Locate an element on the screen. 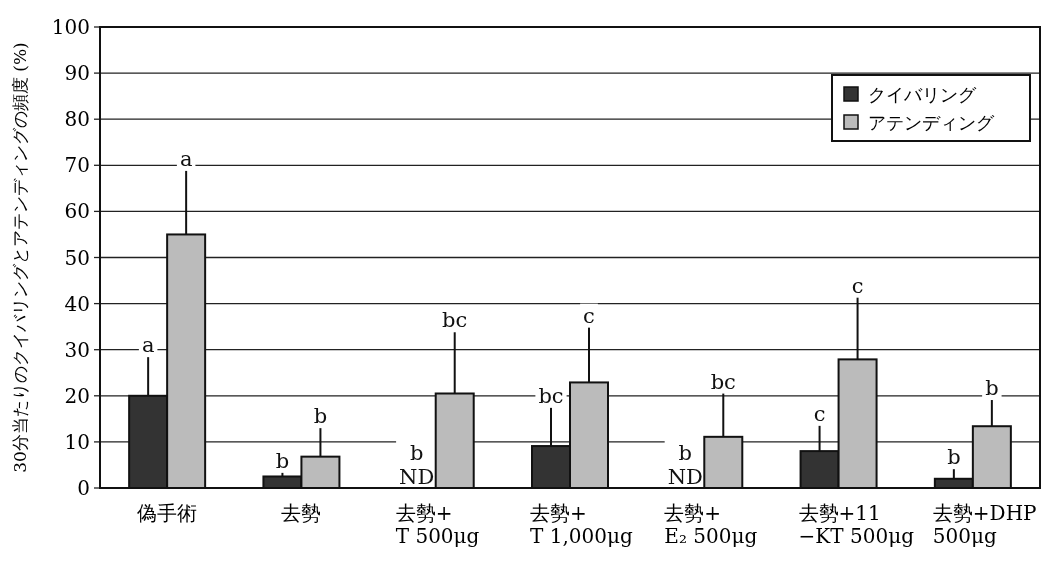  y-tick-label: 30 is located at coordinates (77, 349).